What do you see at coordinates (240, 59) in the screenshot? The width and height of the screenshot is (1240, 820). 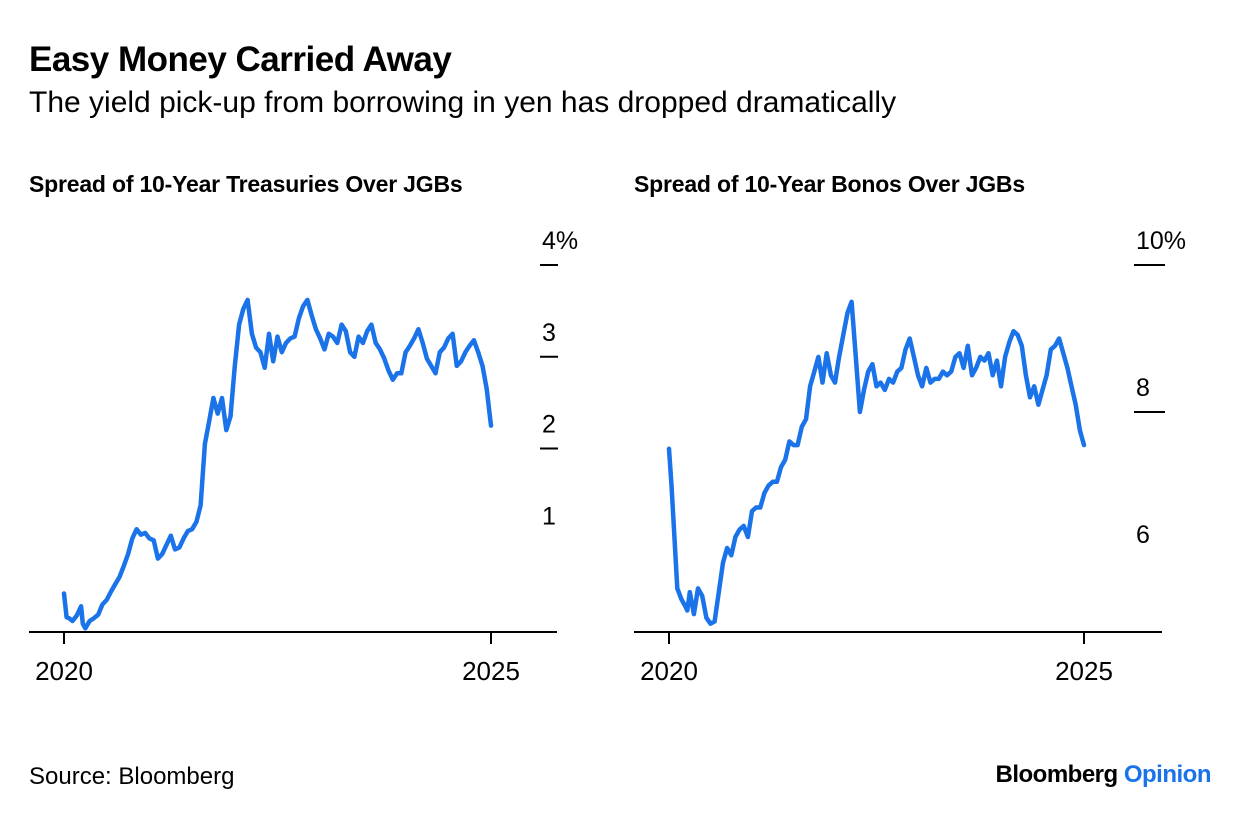 I see `chart-title: Easy Money Carried Away` at bounding box center [240, 59].